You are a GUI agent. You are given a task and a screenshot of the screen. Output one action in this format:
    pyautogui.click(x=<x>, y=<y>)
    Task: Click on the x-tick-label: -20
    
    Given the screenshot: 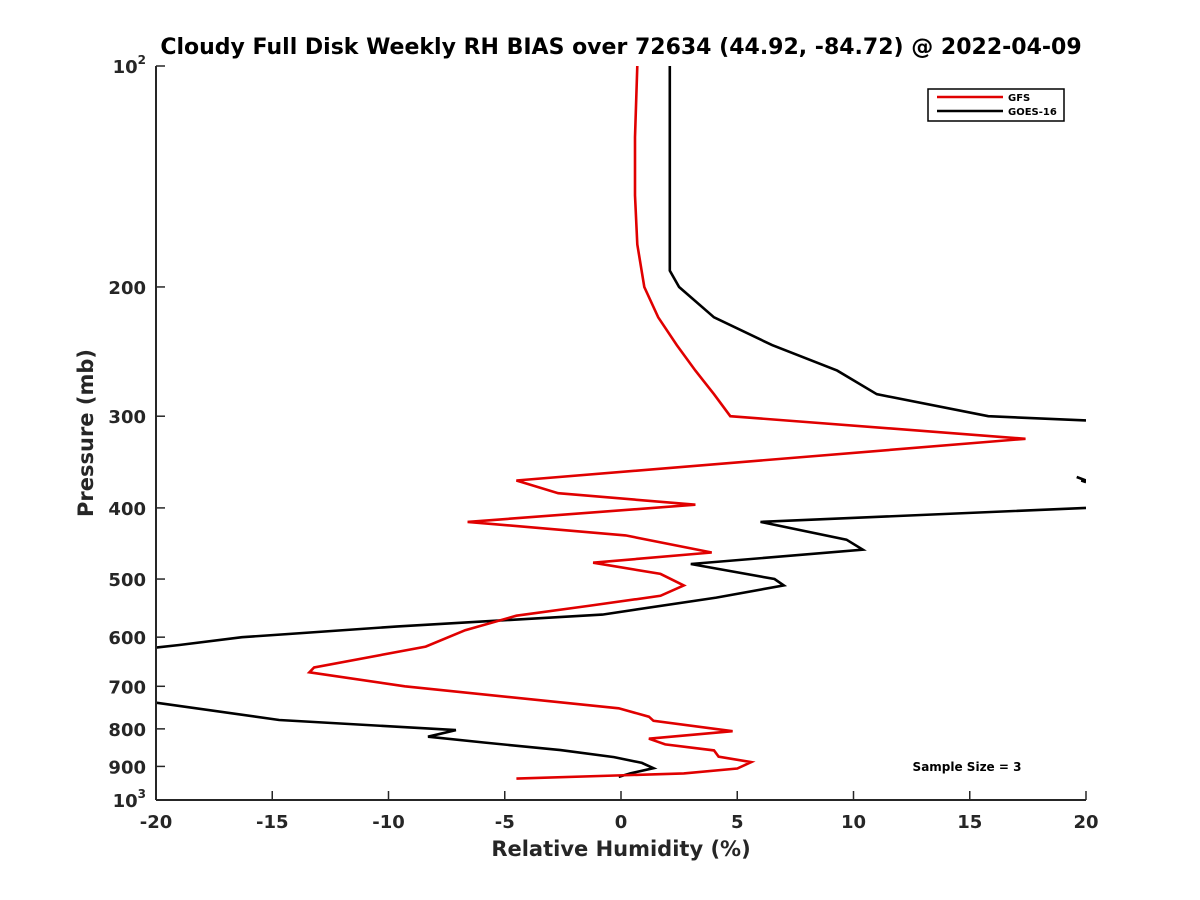 What is the action you would take?
    pyautogui.click(x=156, y=822)
    